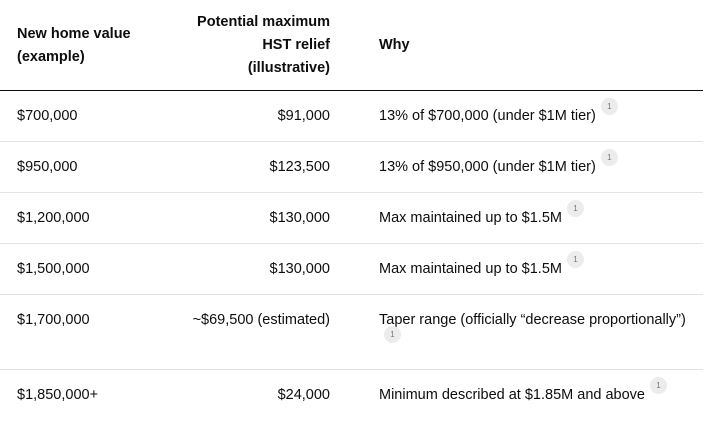 The width and height of the screenshot is (711, 422). I want to click on relief-cell: $123,500, so click(265, 167).